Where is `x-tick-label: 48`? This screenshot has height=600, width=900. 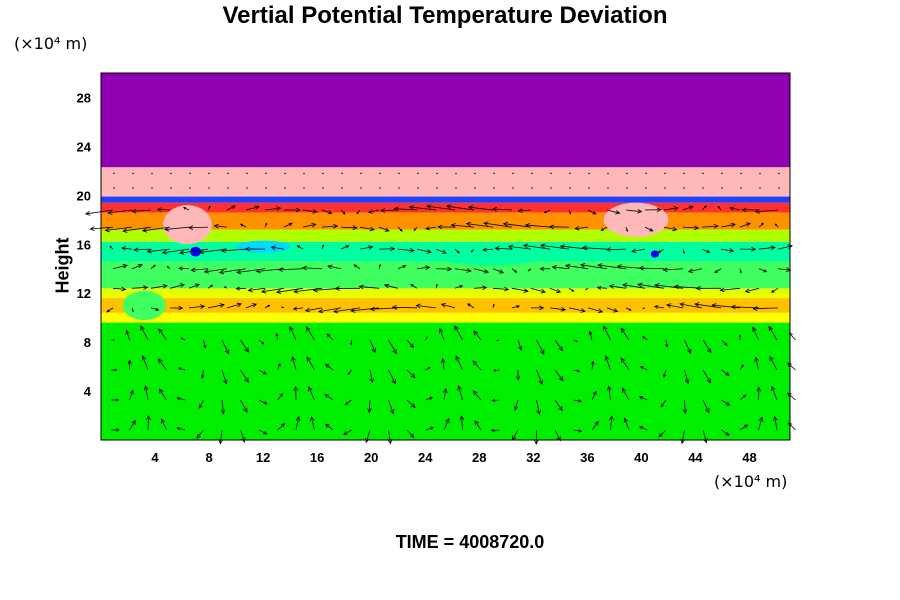
x-tick-label: 48 is located at coordinates (749, 457).